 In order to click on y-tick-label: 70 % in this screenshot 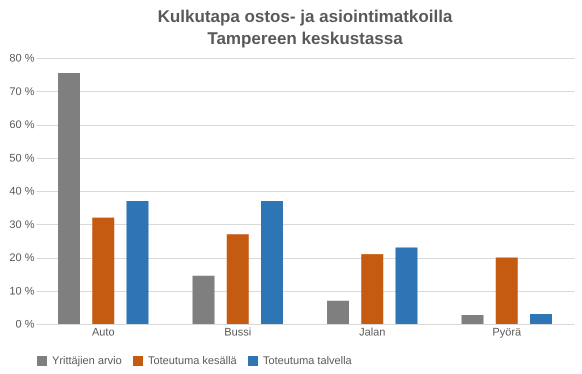, I will do `click(22, 92)`.